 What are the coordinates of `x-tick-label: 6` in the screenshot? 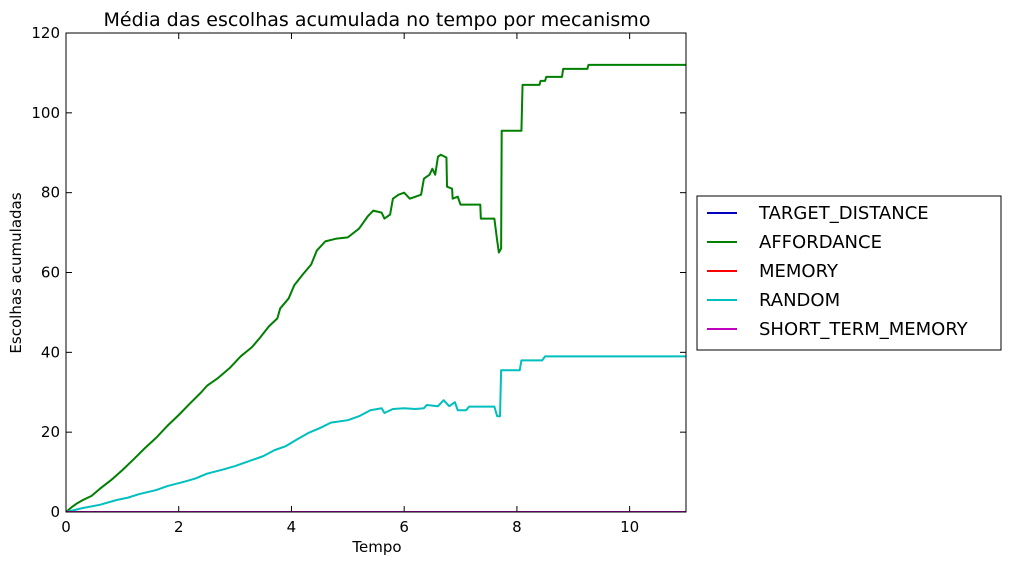 It's located at (404, 527).